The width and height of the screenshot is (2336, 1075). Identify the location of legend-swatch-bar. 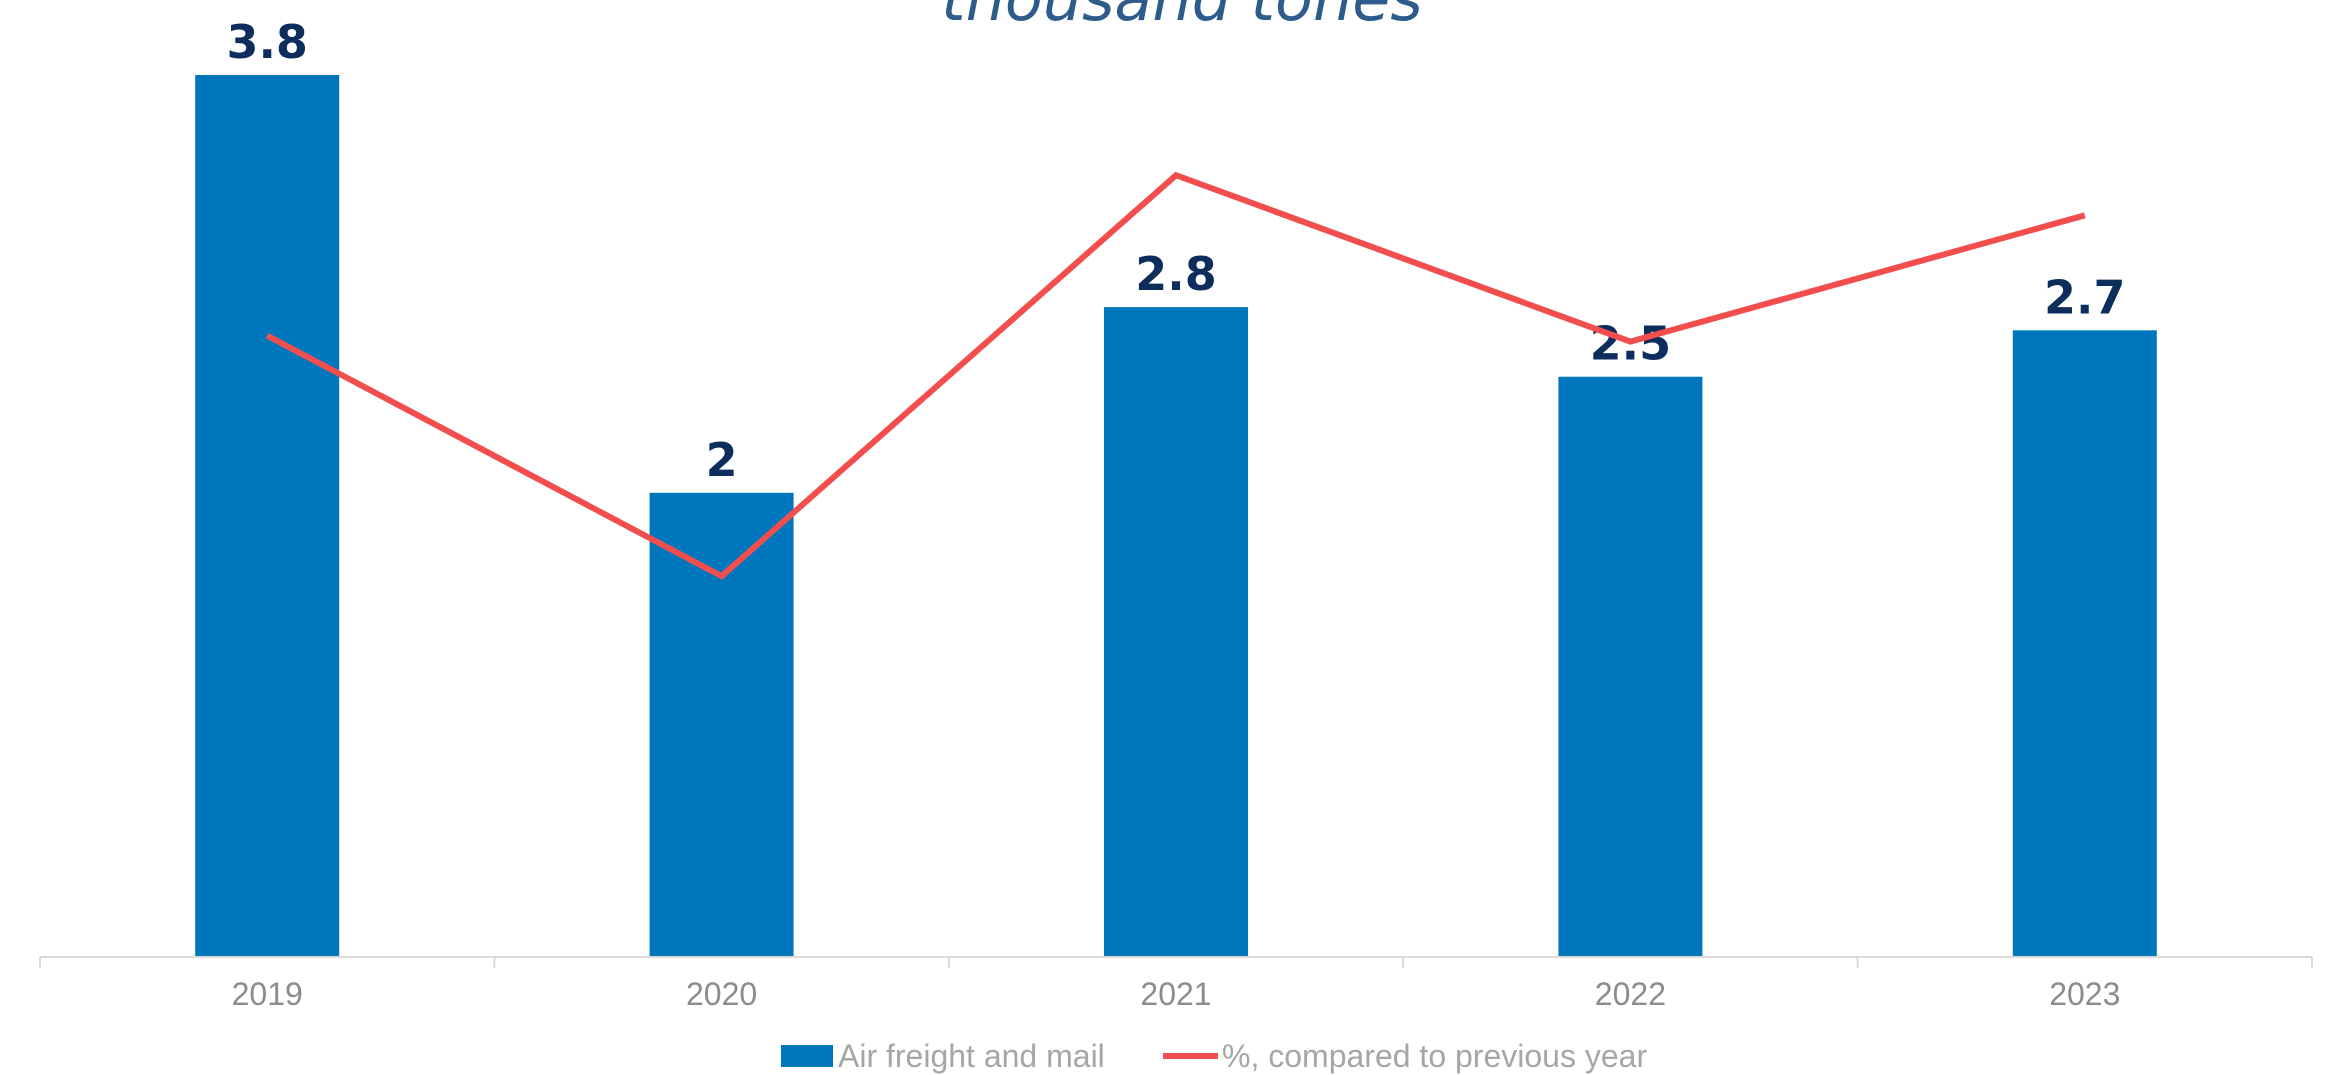
(807, 1056).